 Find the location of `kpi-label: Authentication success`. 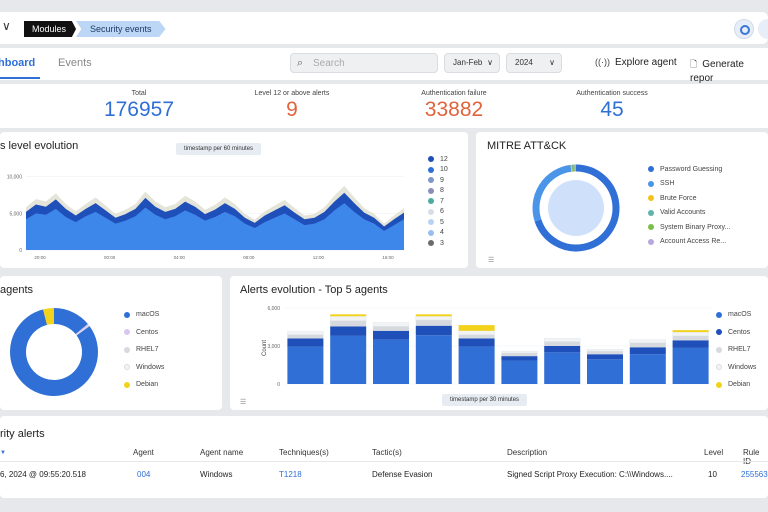

kpi-label: Authentication success is located at coordinates (612, 93).